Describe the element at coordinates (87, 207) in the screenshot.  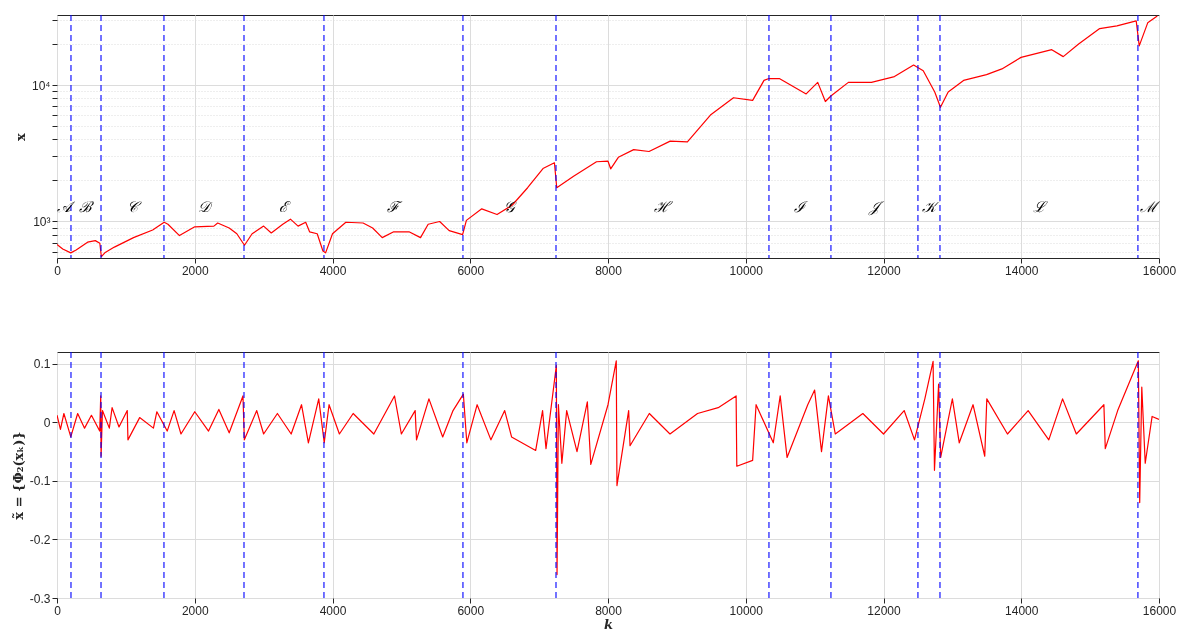
I see `annotation: ℬ` at that location.